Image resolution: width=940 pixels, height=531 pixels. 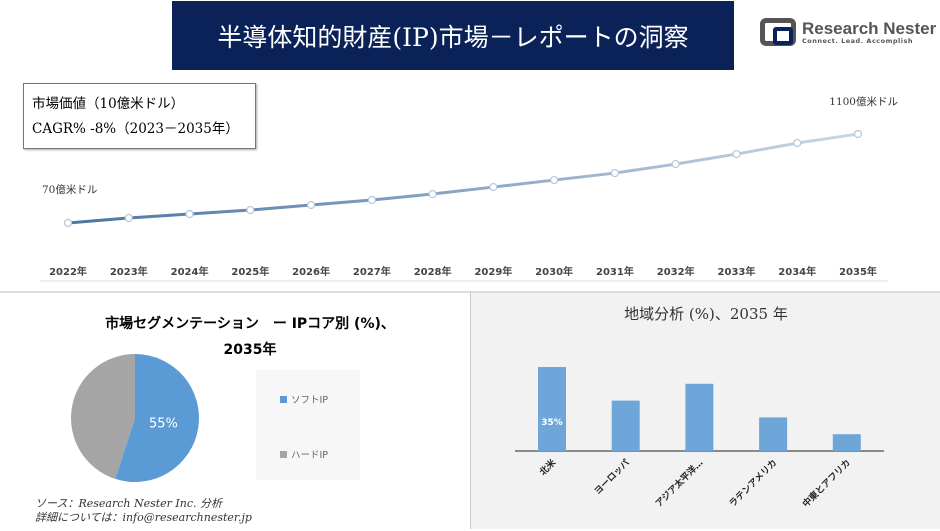 What do you see at coordinates (143, 517) in the screenshot?
I see `contact-line: 詳細については：info@researchnester.jp` at bounding box center [143, 517].